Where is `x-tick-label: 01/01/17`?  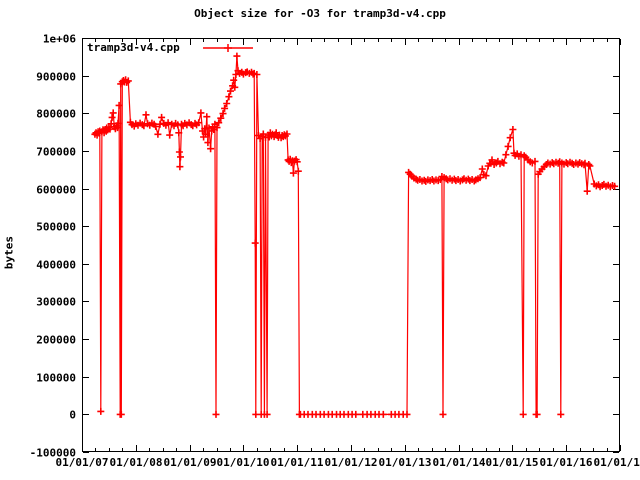 x-tick-label: 01/01/17 is located at coordinates (617, 462).